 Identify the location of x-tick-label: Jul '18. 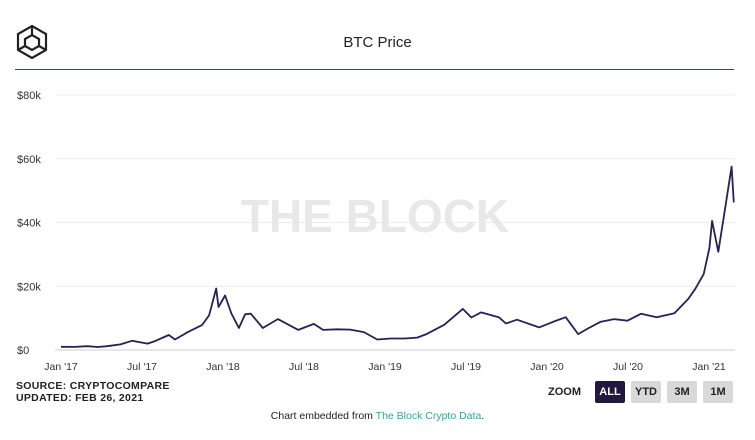
(304, 367).